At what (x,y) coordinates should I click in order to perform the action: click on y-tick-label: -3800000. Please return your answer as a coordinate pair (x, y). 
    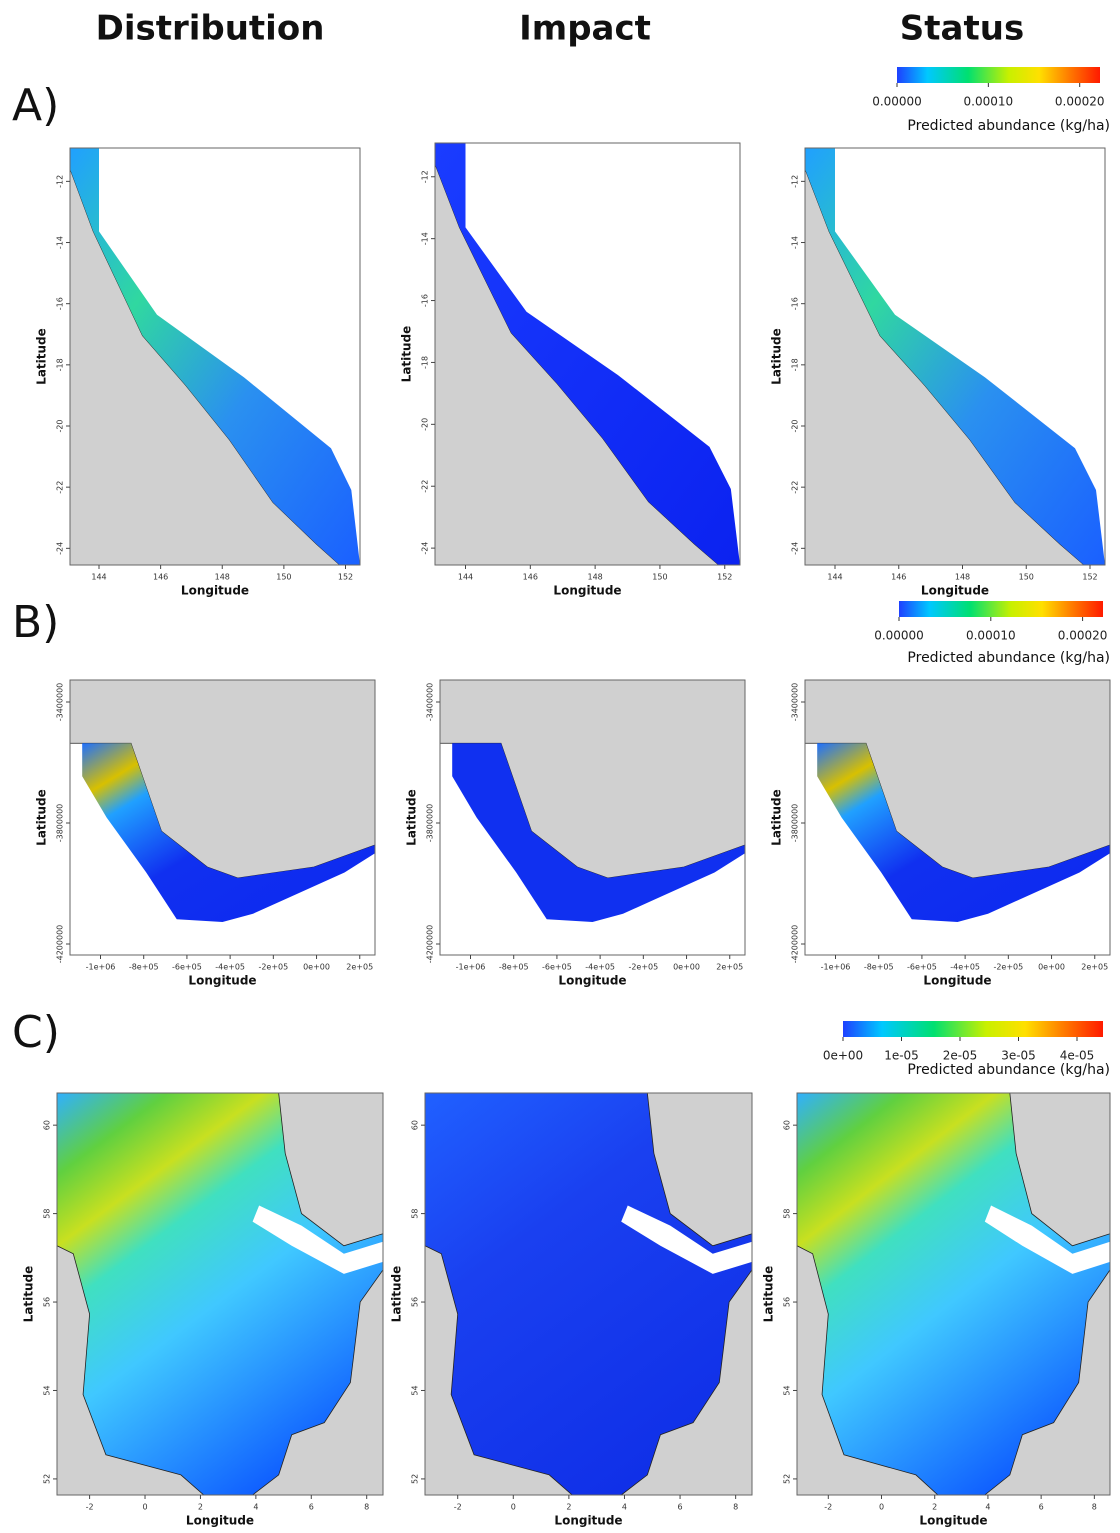
    Looking at the image, I should click on (60, 823).